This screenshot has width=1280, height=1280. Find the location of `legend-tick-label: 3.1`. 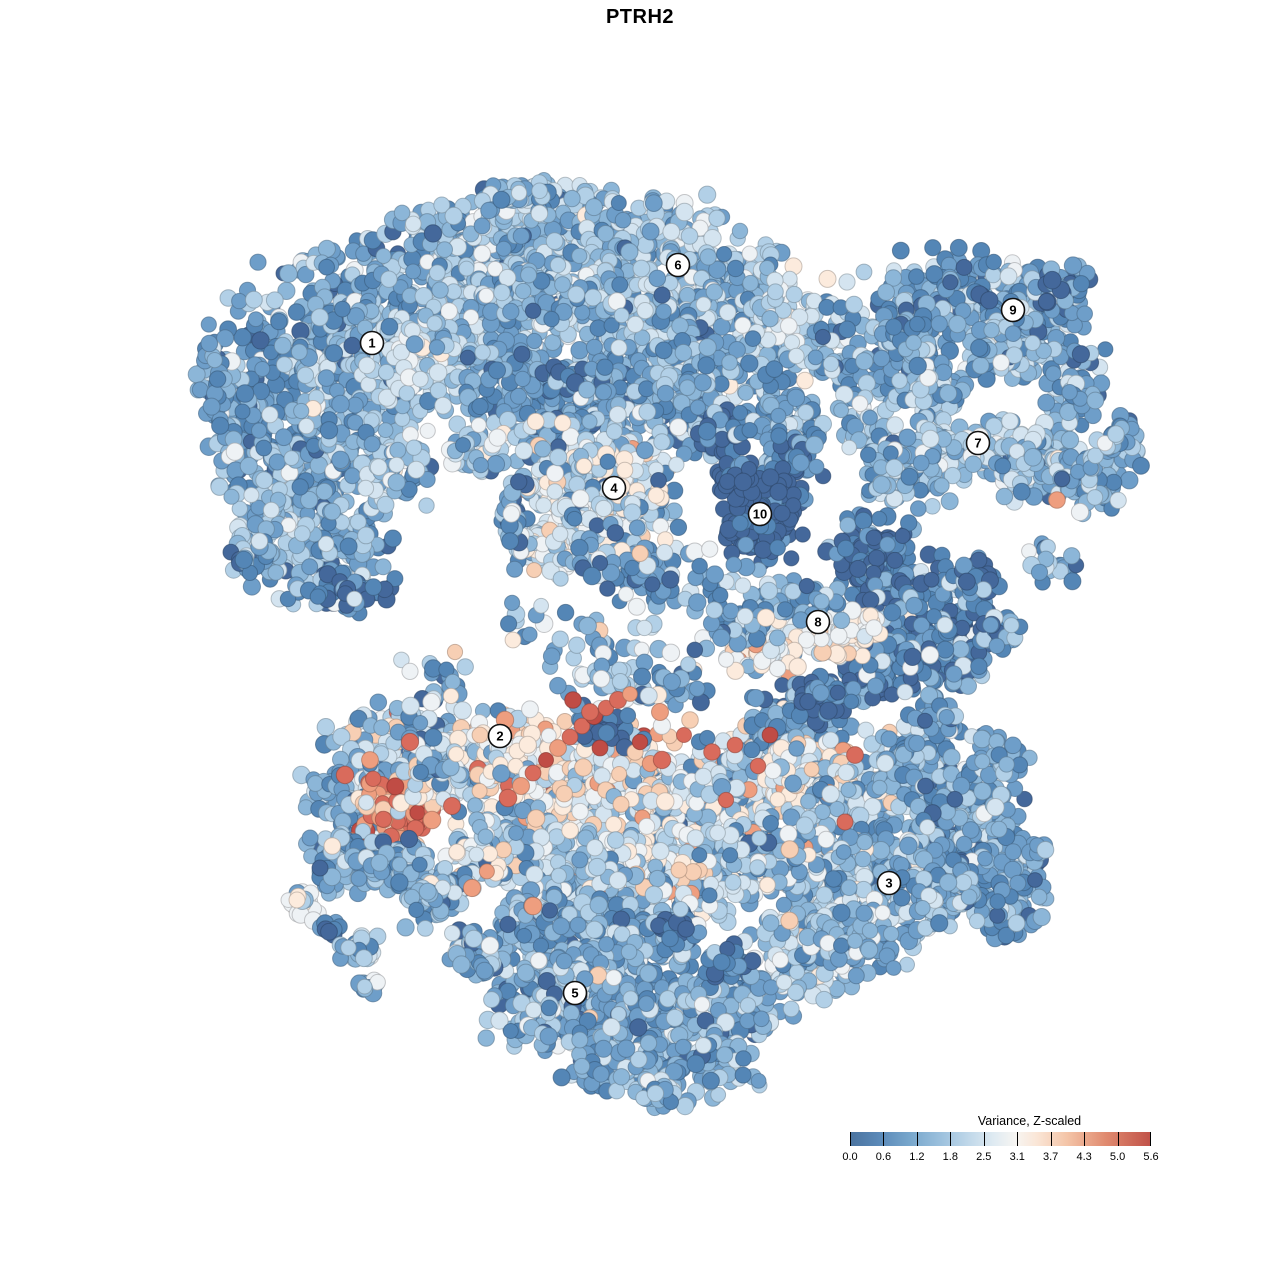

legend-tick-label: 3.1 is located at coordinates (1017, 1157).